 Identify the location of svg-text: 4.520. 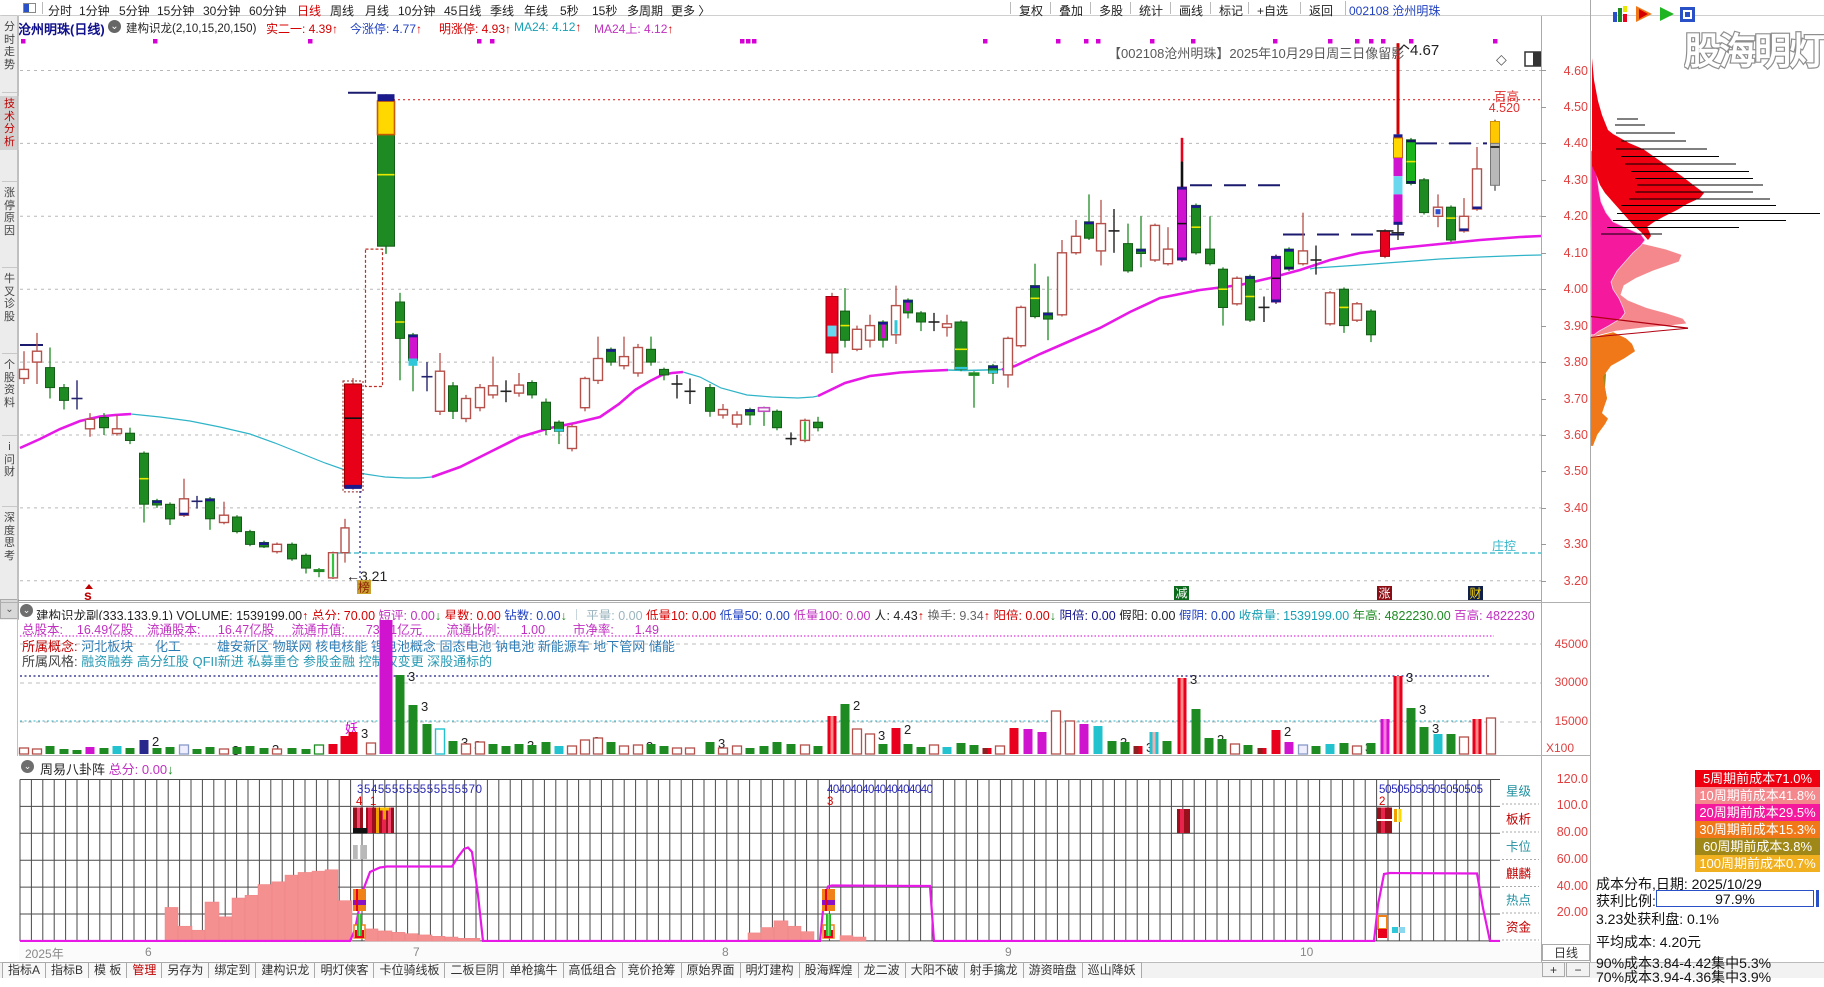
(1504, 108).